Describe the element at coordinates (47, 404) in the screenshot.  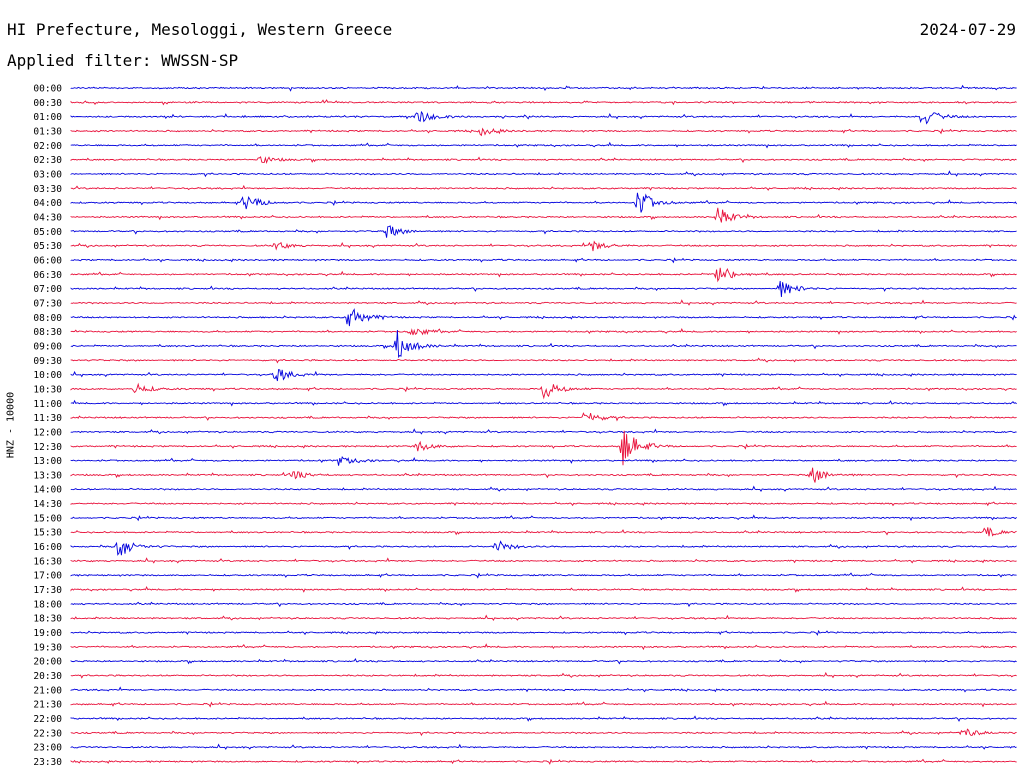
I see `time-tick-label: 11:00` at that location.